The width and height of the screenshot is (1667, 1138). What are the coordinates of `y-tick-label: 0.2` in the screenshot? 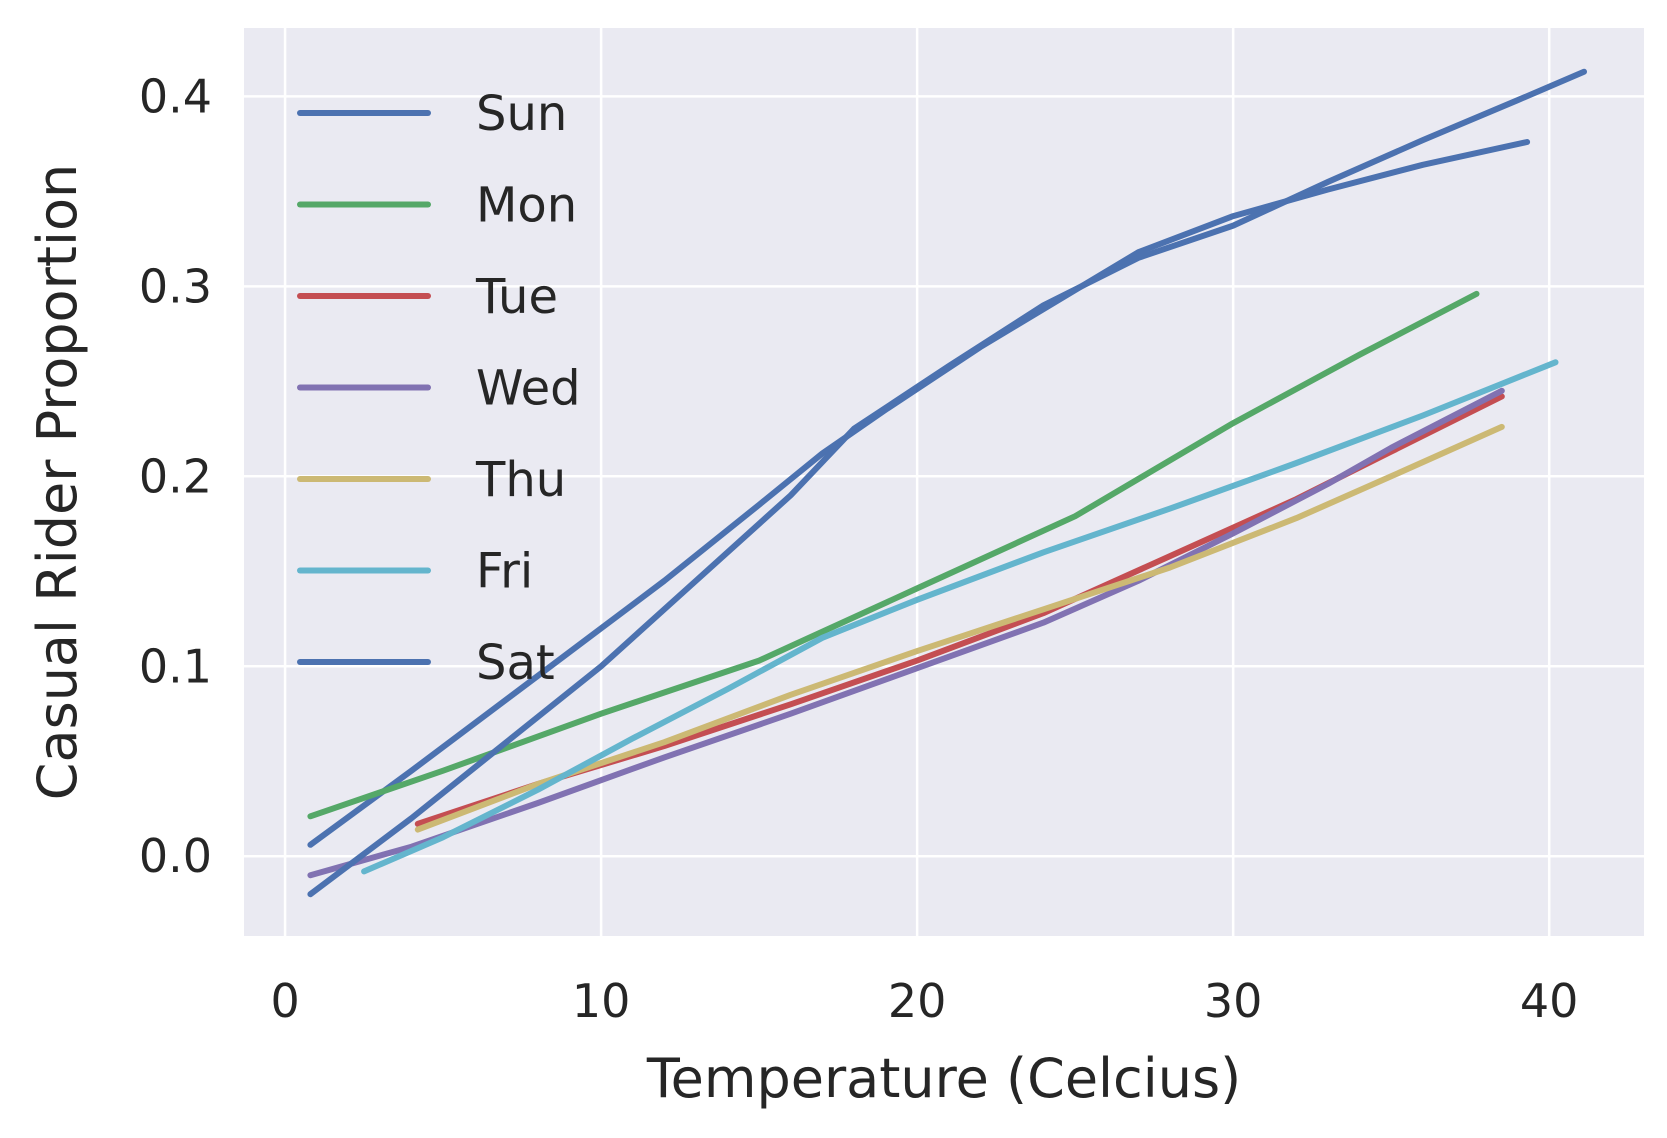 It's located at (175, 476).